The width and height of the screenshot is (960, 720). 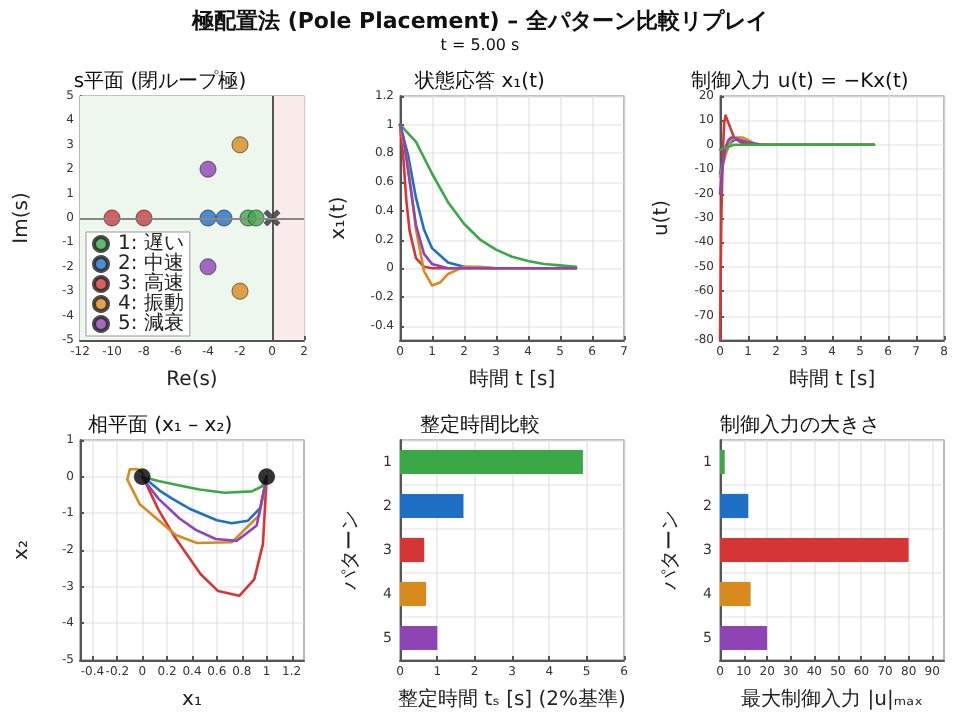 I want to click on y-axis-title: u(t), so click(x=662, y=218).